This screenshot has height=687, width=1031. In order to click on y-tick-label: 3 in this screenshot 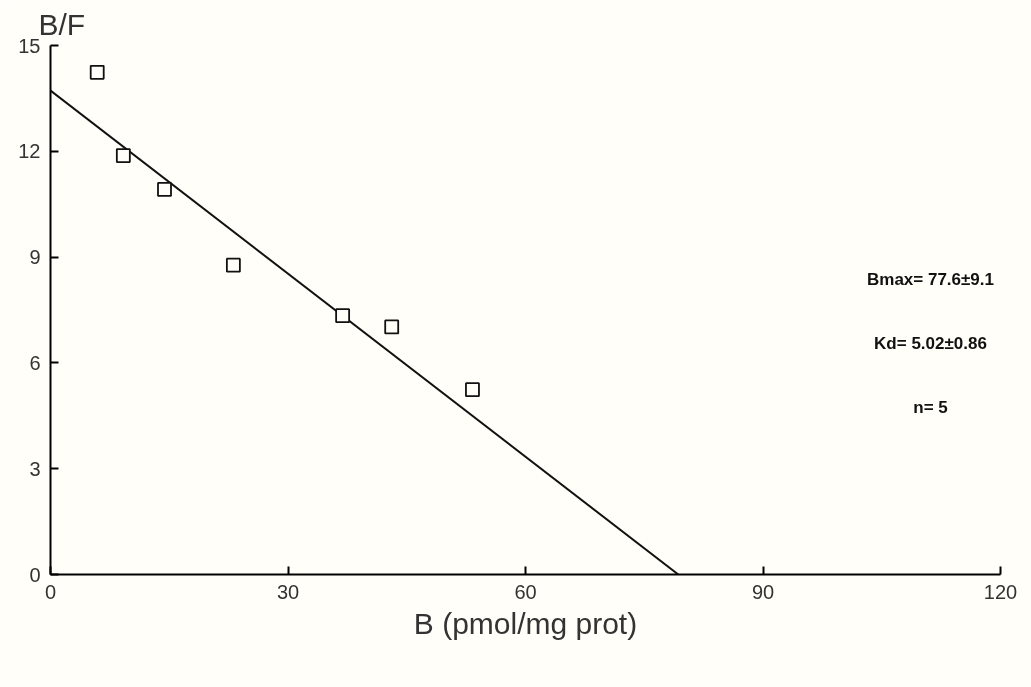, I will do `click(35, 468)`.